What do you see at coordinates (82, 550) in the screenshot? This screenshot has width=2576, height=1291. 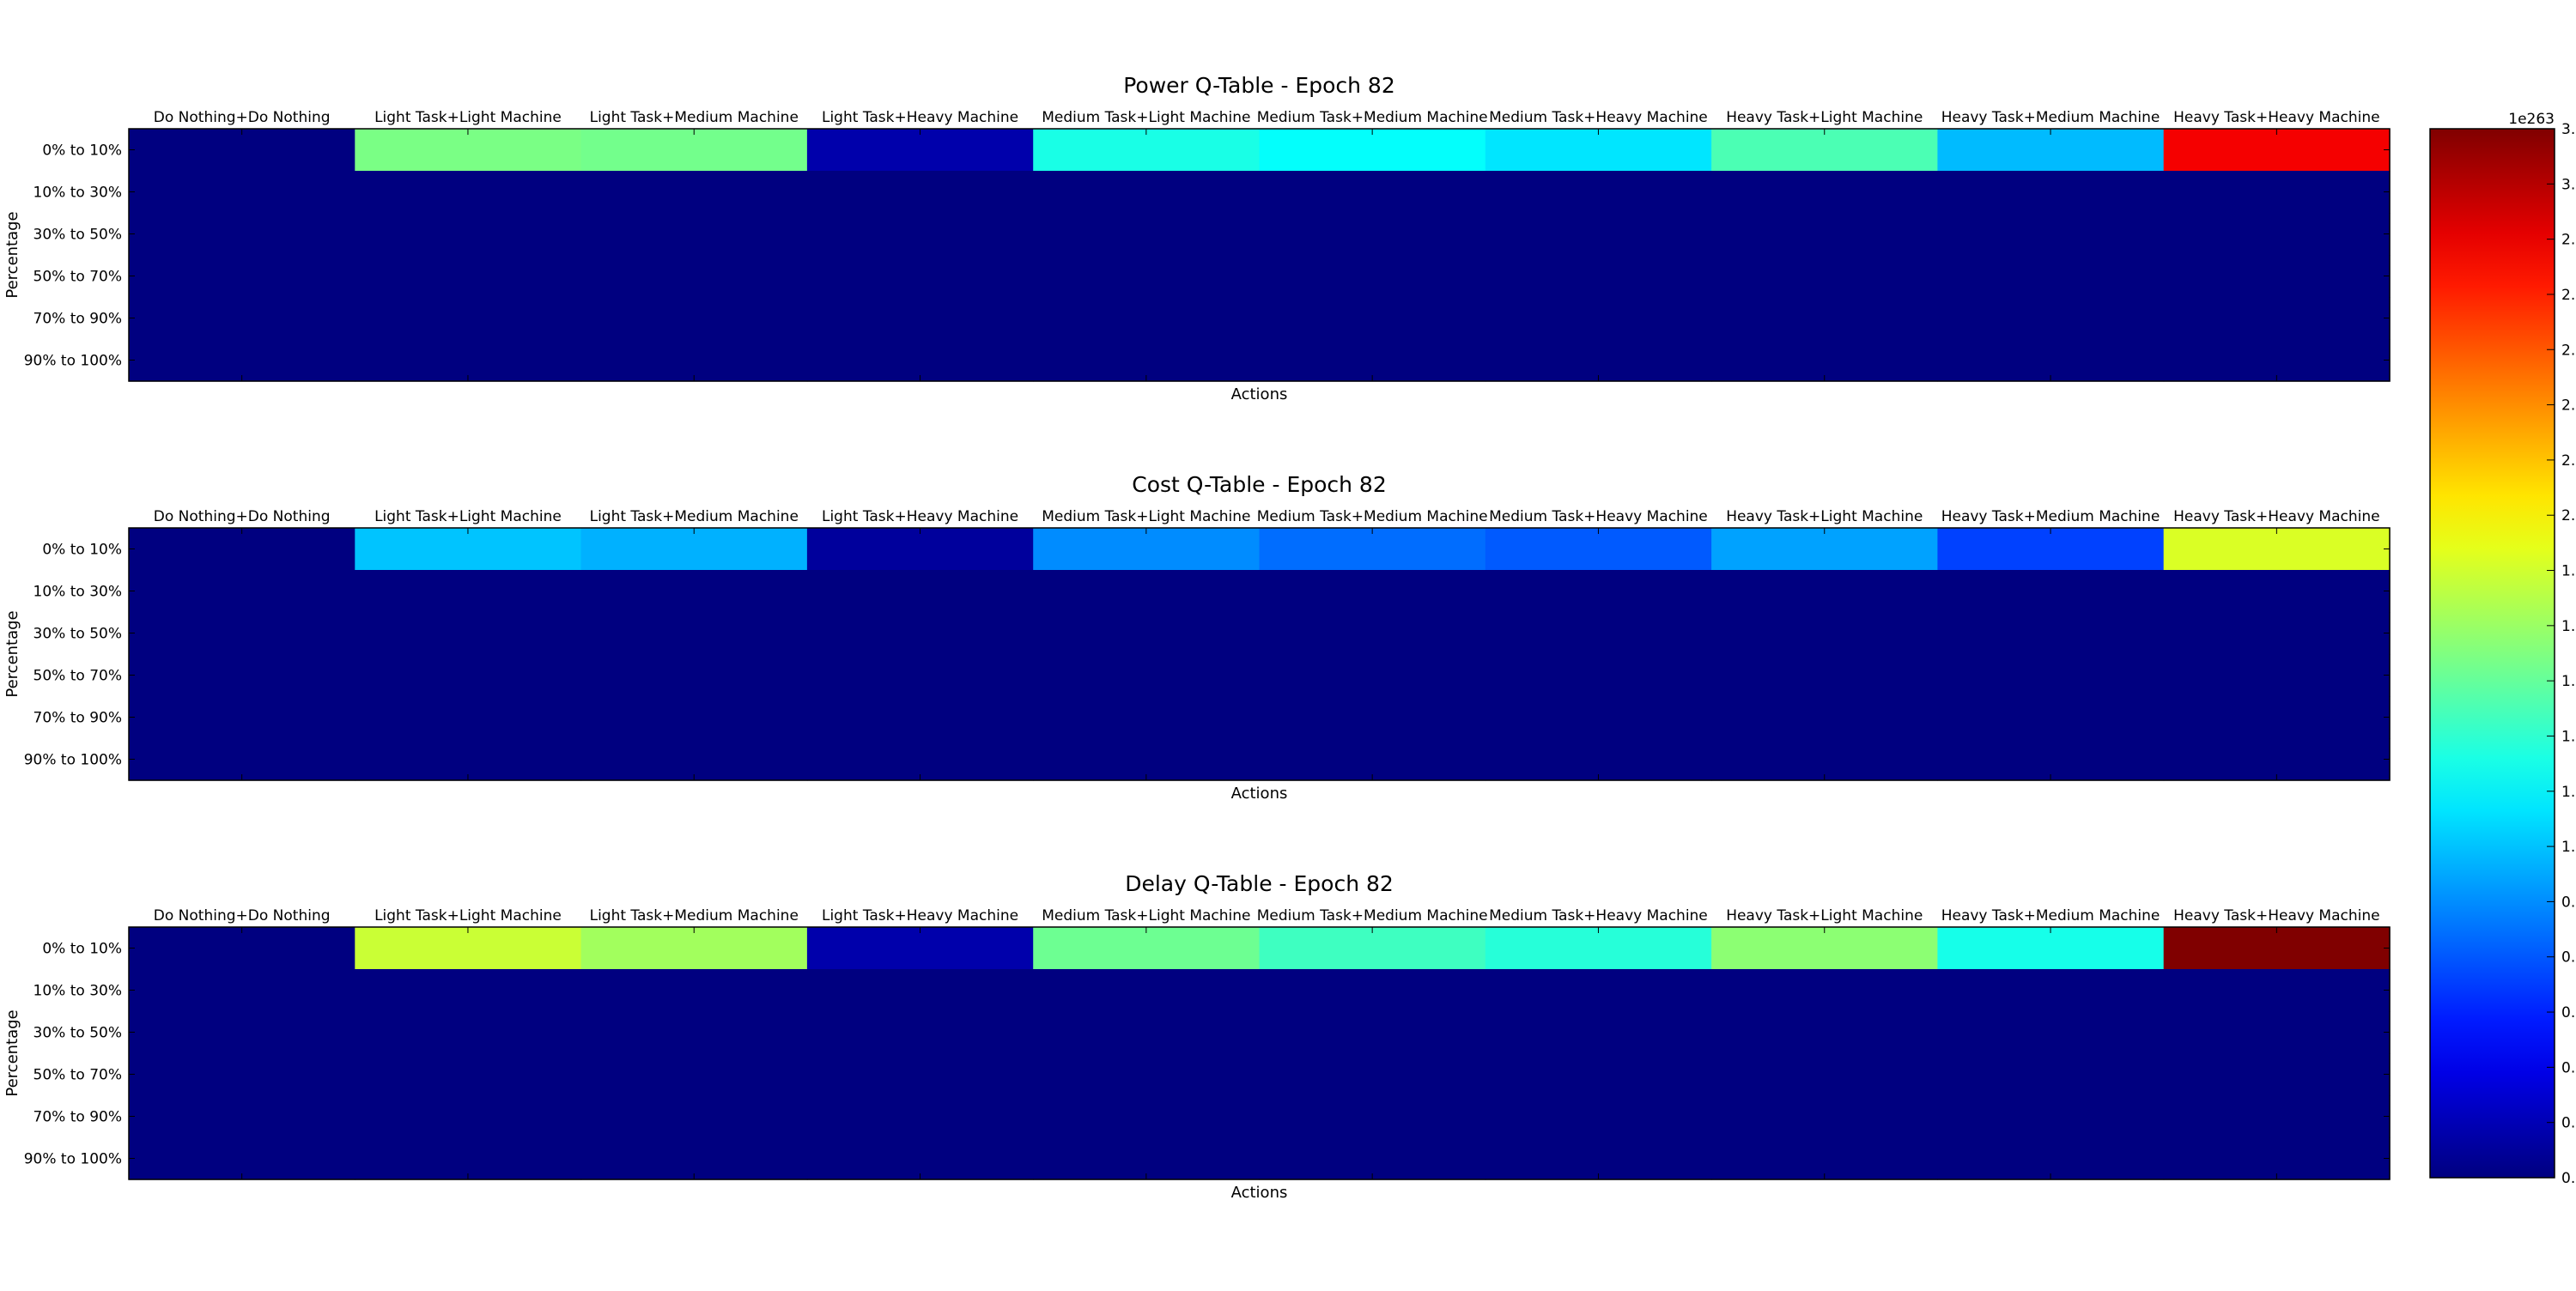 I see `y-tick-label: 0% to 10%` at bounding box center [82, 550].